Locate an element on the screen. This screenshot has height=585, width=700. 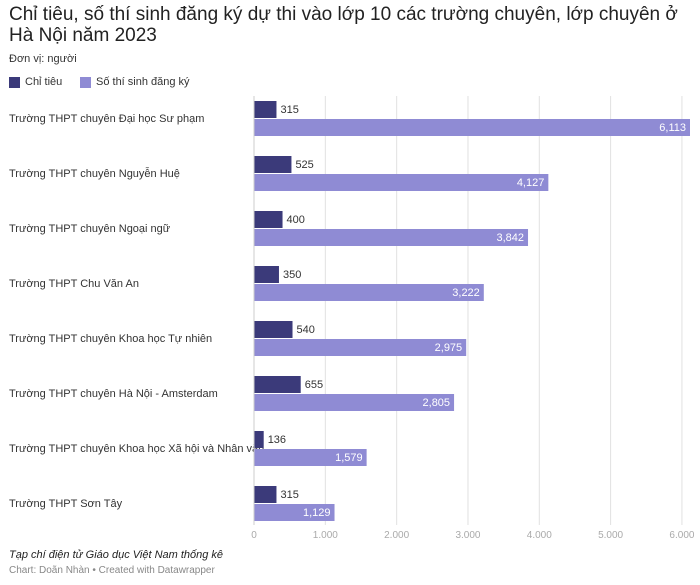
data-label-applicants: 1,579 is located at coordinates (349, 458).